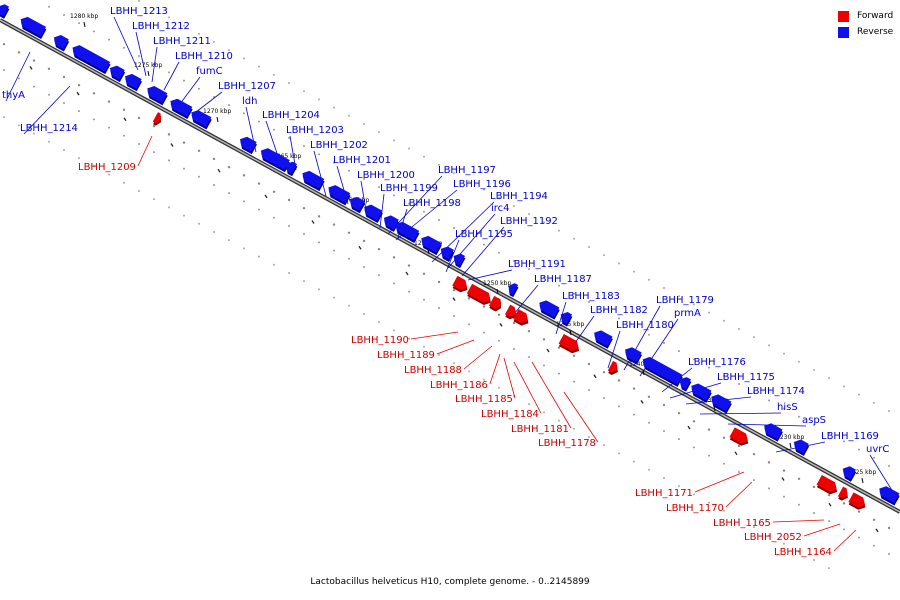 The width and height of the screenshot is (900, 600). What do you see at coordinates (249, 101) in the screenshot?
I see `gene-label: ldh` at bounding box center [249, 101].